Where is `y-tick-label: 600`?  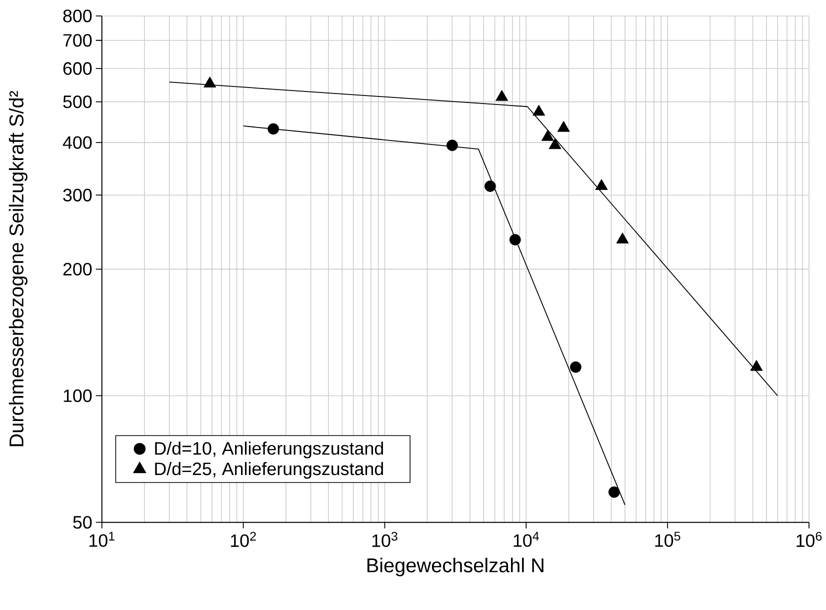 y-tick-label: 600 is located at coordinates (77, 68).